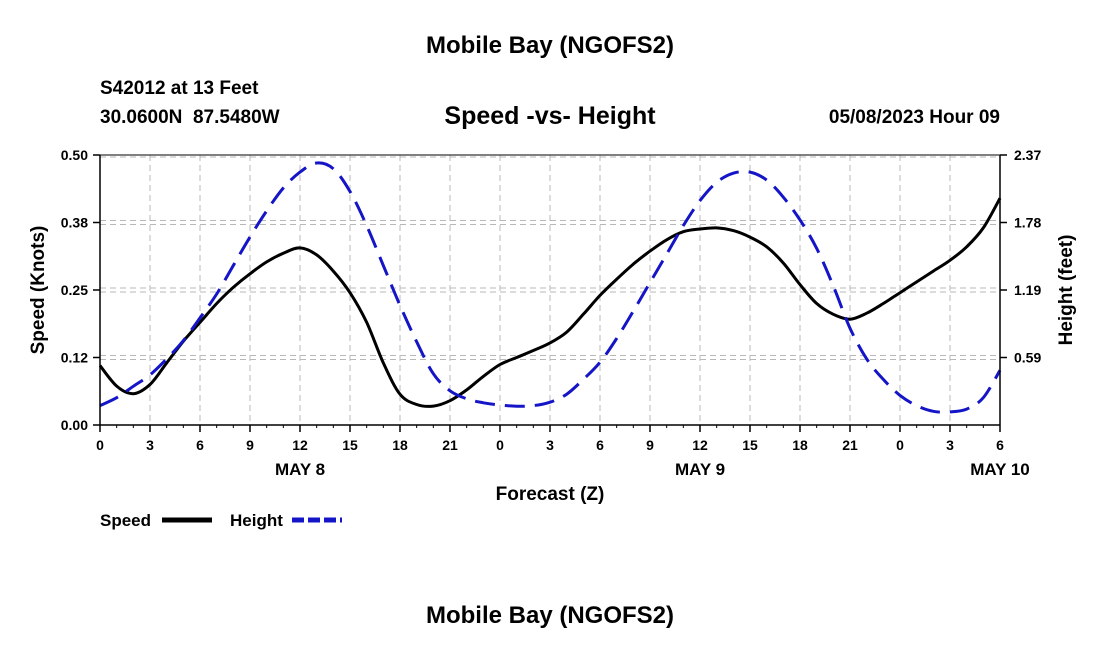  Describe the element at coordinates (74, 223) in the screenshot. I see `y-tick-label: 0.38` at that location.